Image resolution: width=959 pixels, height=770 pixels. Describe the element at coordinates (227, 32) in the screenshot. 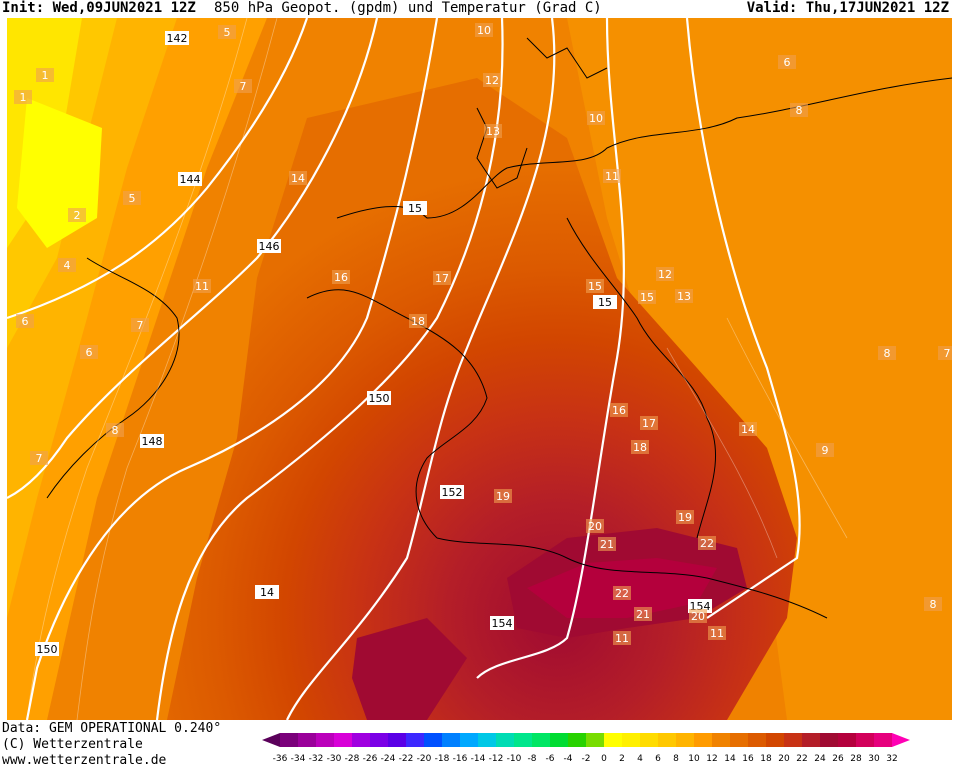

I see `temp-label: 5` at that location.